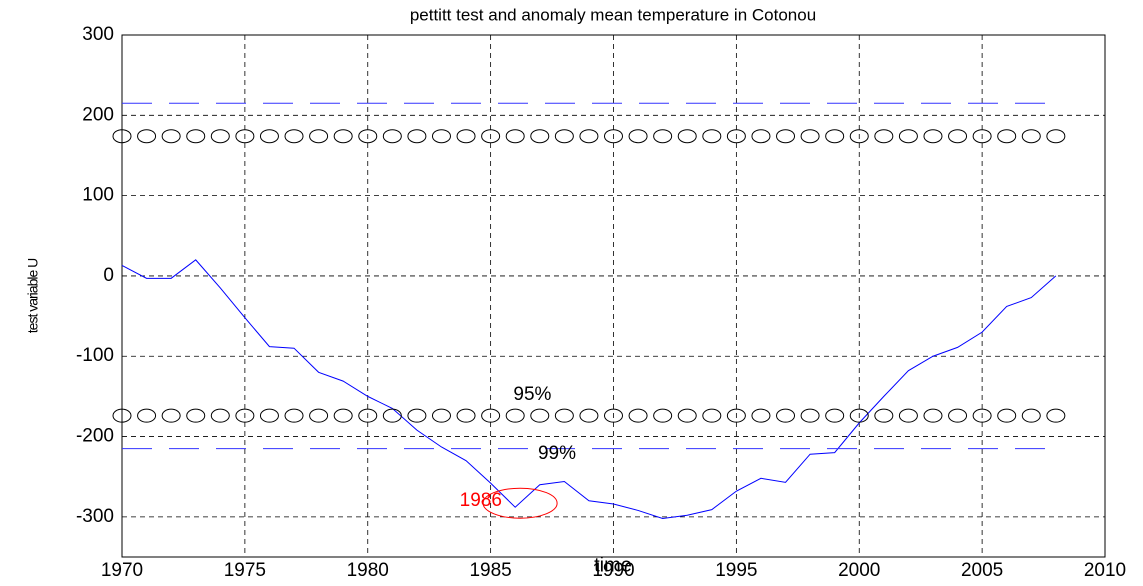 Image resolution: width=1143 pixels, height=586 pixels. I want to click on x-tick-label: 1990, so click(613, 570).